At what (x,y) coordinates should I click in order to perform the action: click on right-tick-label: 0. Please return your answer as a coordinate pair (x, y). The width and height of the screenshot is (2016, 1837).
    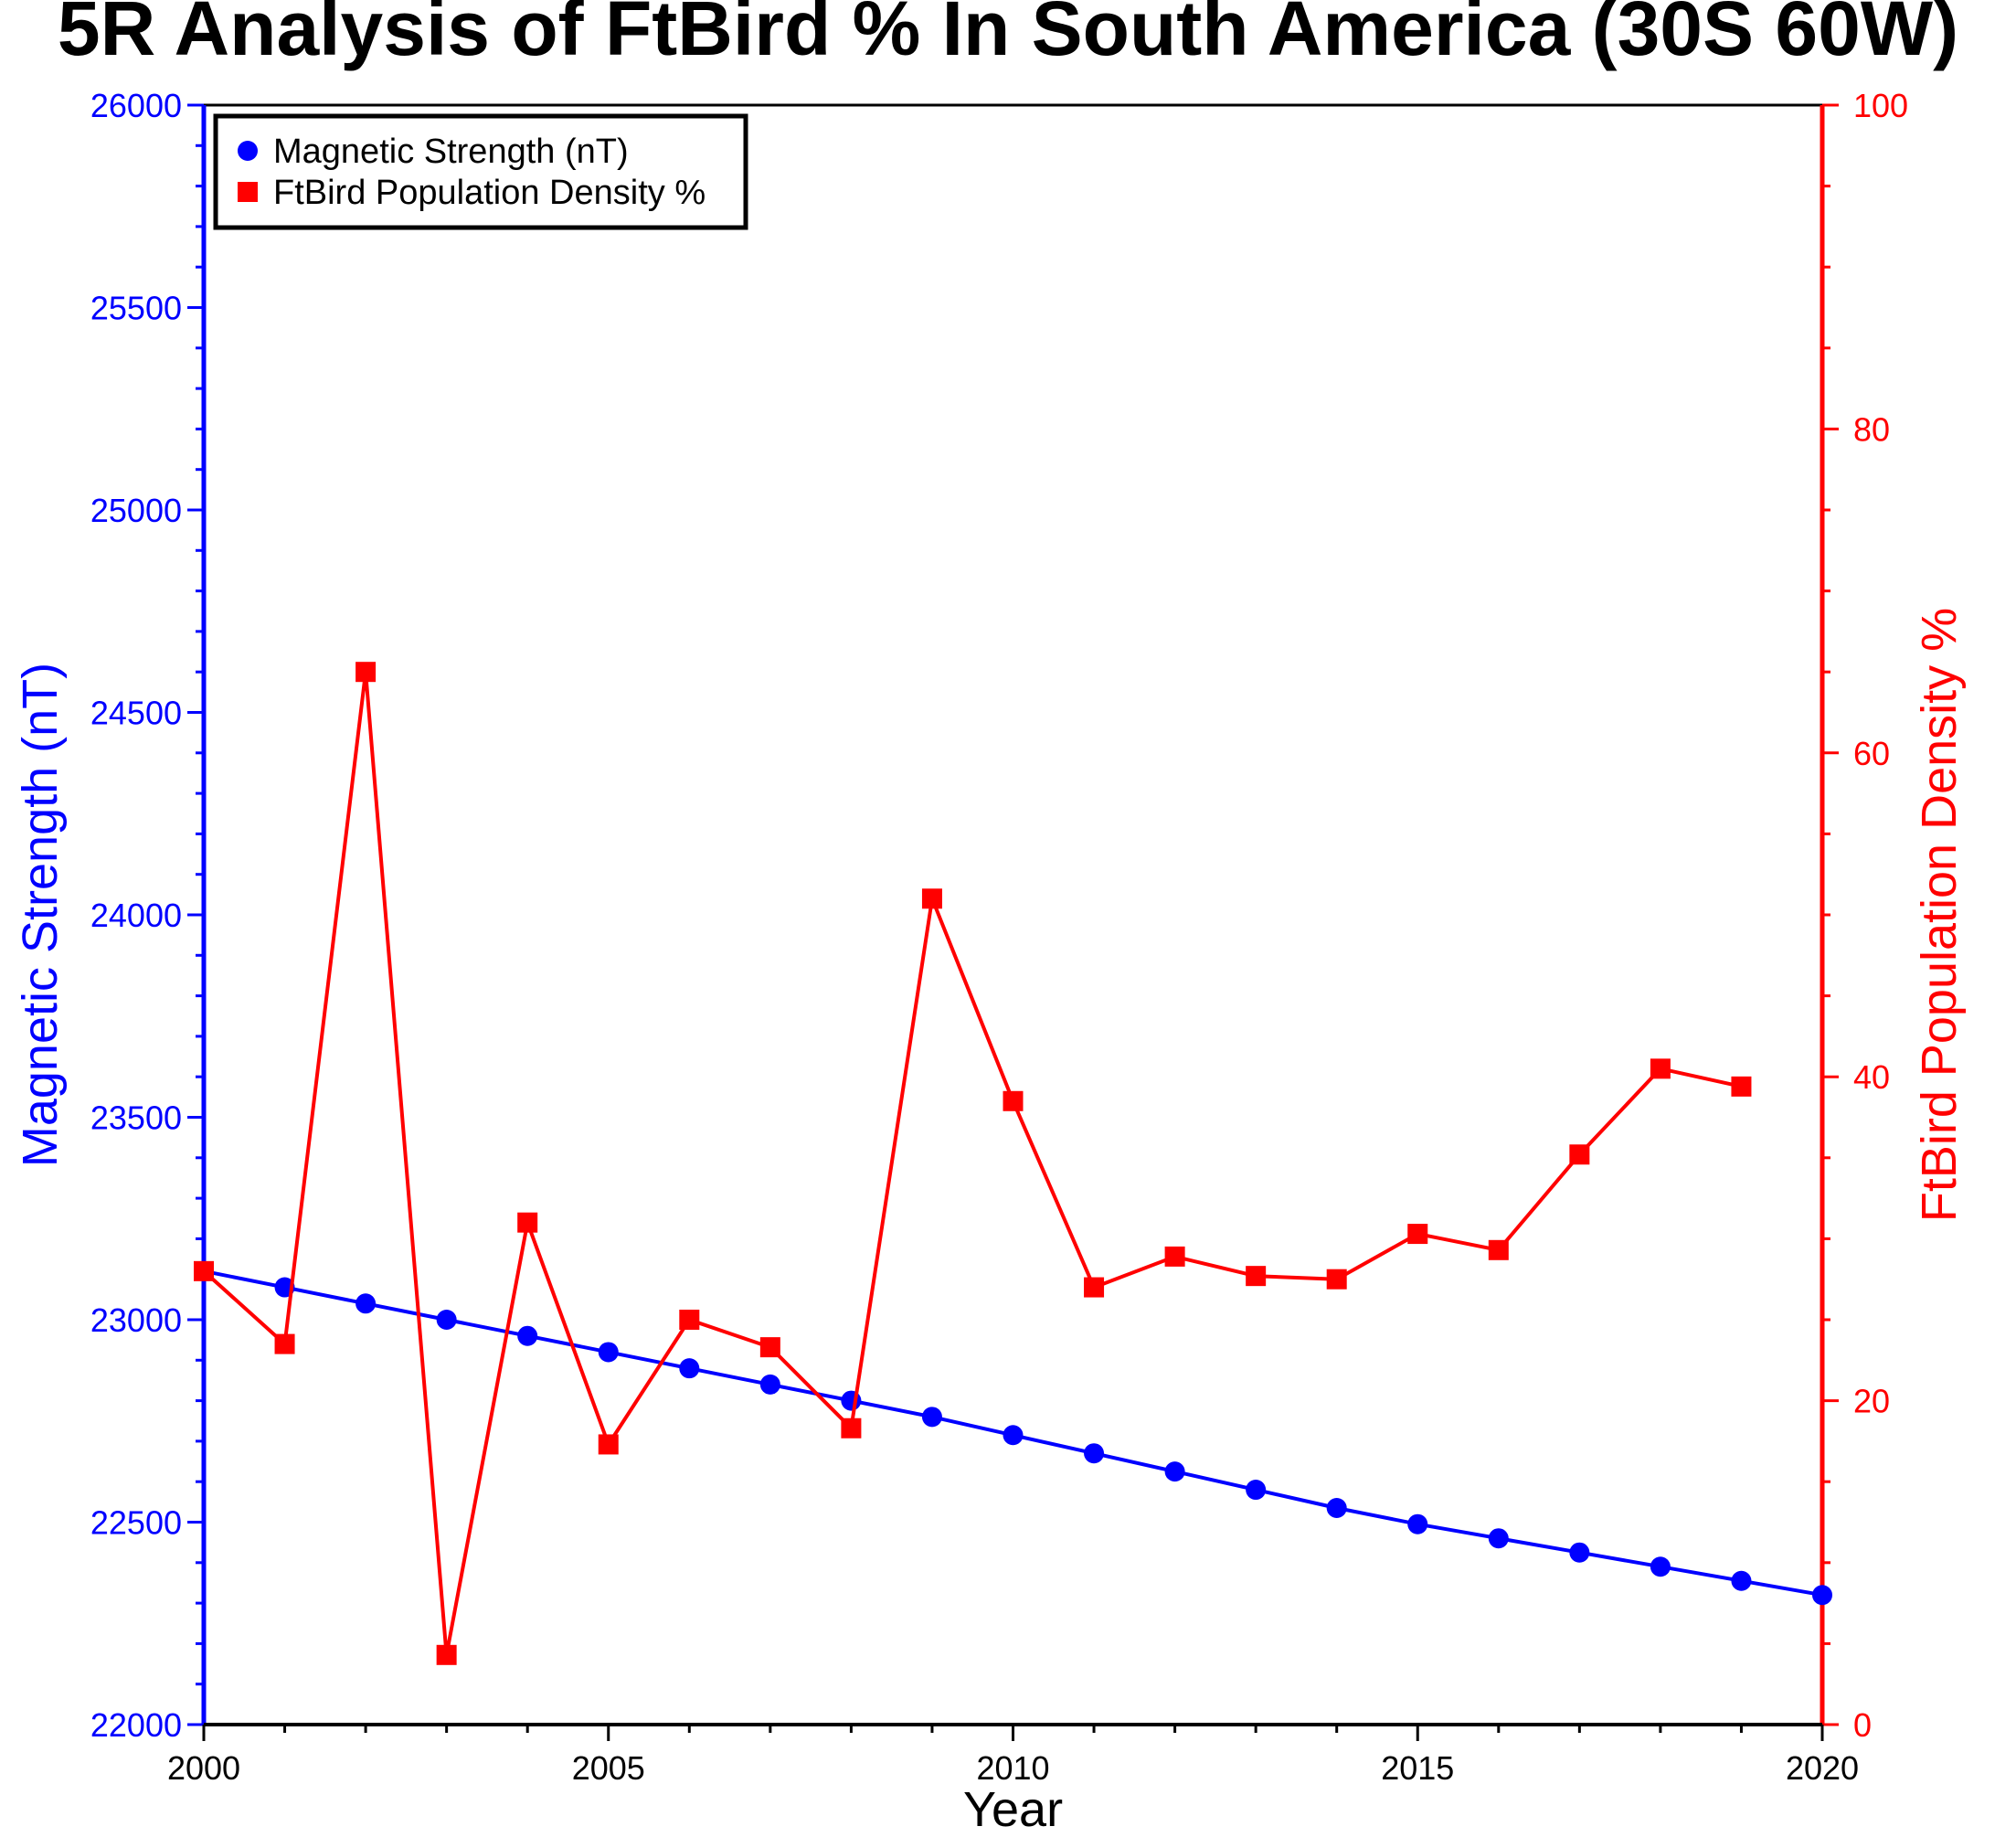
    Looking at the image, I should click on (1863, 1725).